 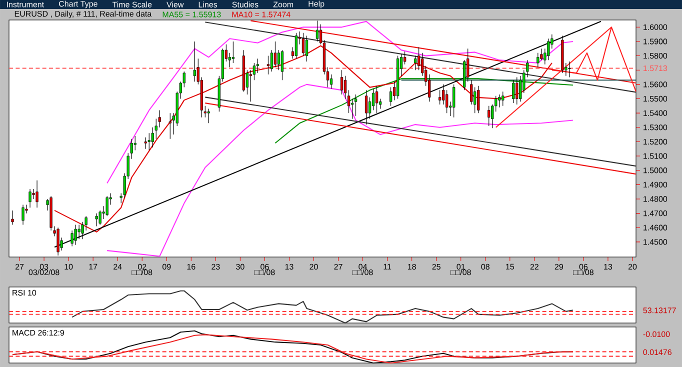 What do you see at coordinates (24, 293) in the screenshot?
I see `chart-title: RSI 10` at bounding box center [24, 293].